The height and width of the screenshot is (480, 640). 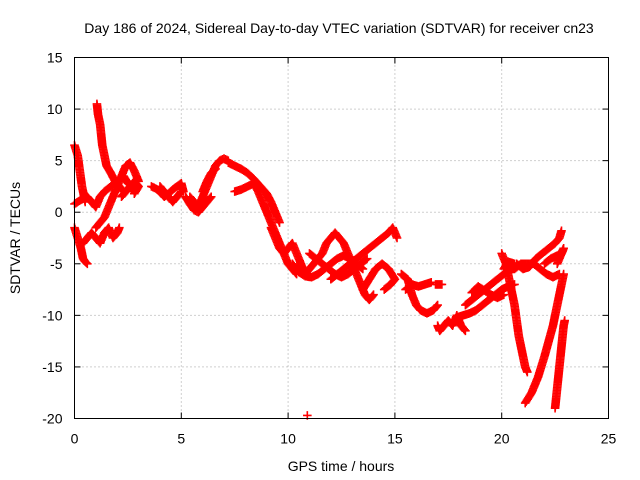 I want to click on y-tick-label: 0, so click(x=59, y=212).